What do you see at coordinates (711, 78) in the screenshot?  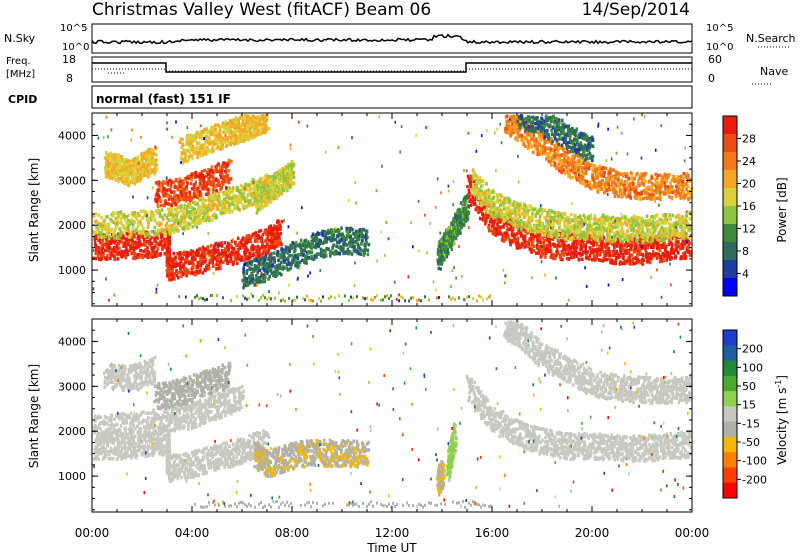 I see `nave-tick-bottom: 0` at bounding box center [711, 78].